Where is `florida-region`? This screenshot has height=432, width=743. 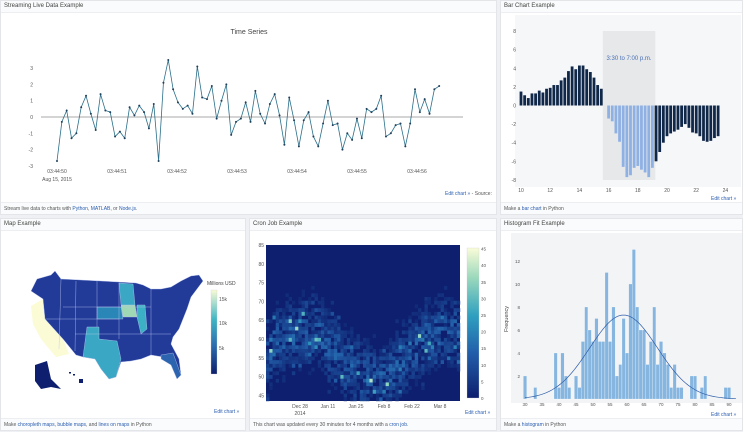 florida-region is located at coordinates (171, 366).